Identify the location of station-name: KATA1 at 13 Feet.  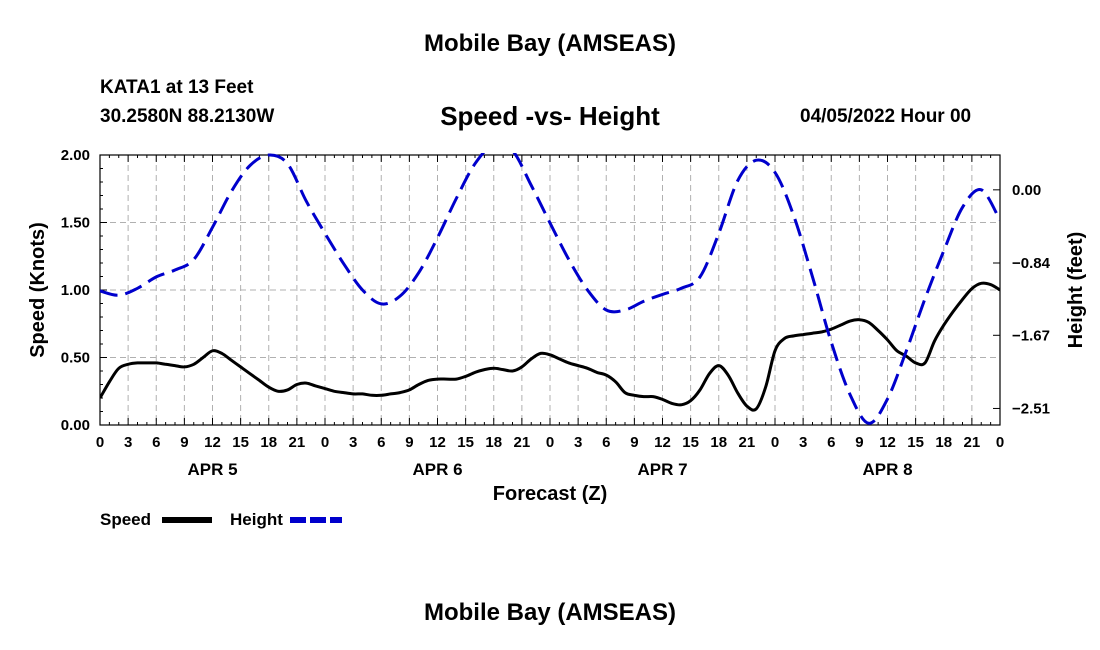
(177, 87).